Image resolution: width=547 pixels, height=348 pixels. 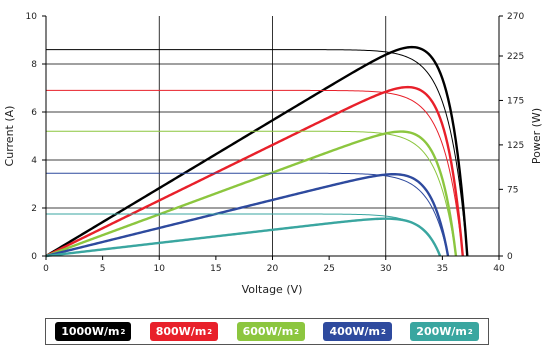 I want to click on x-tick-label: 30, so click(x=386, y=269).